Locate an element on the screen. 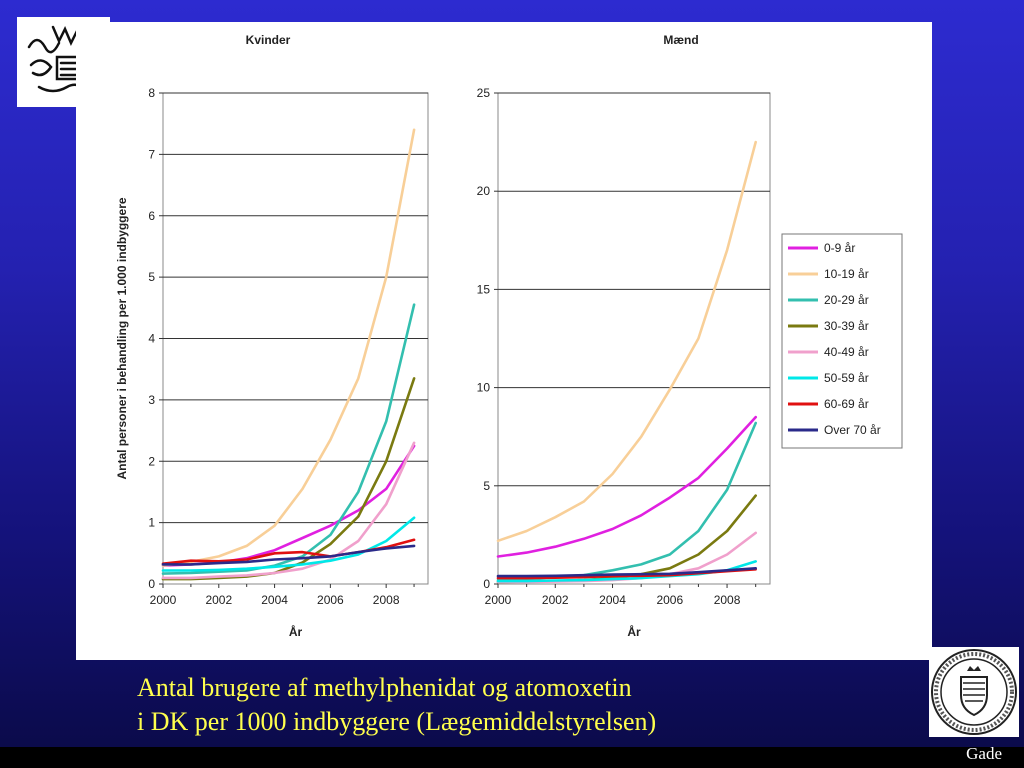  maend-y-tick-label: 20 is located at coordinates (484, 191).